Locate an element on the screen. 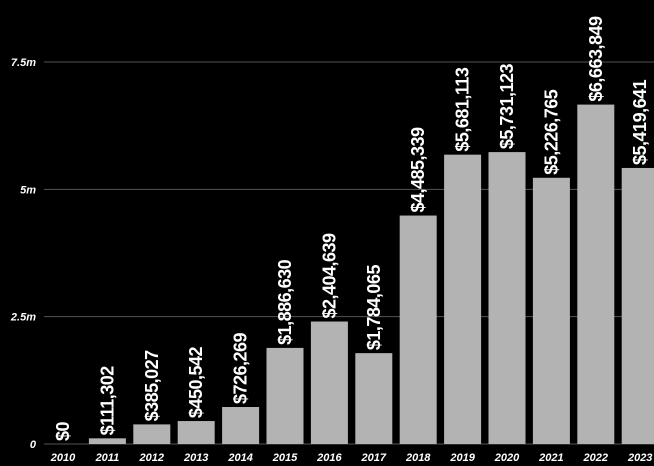 Image resolution: width=654 pixels, height=466 pixels. data-label: $1,886,630 is located at coordinates (285, 302).